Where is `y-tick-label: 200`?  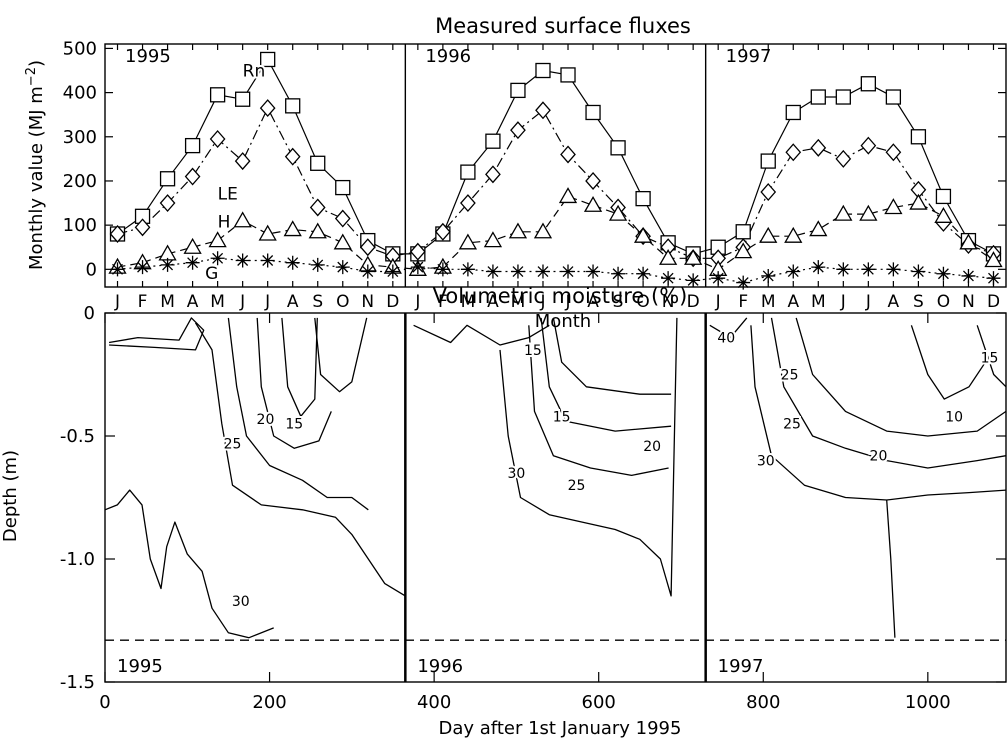
y-tick-label: 200 is located at coordinates (80, 181).